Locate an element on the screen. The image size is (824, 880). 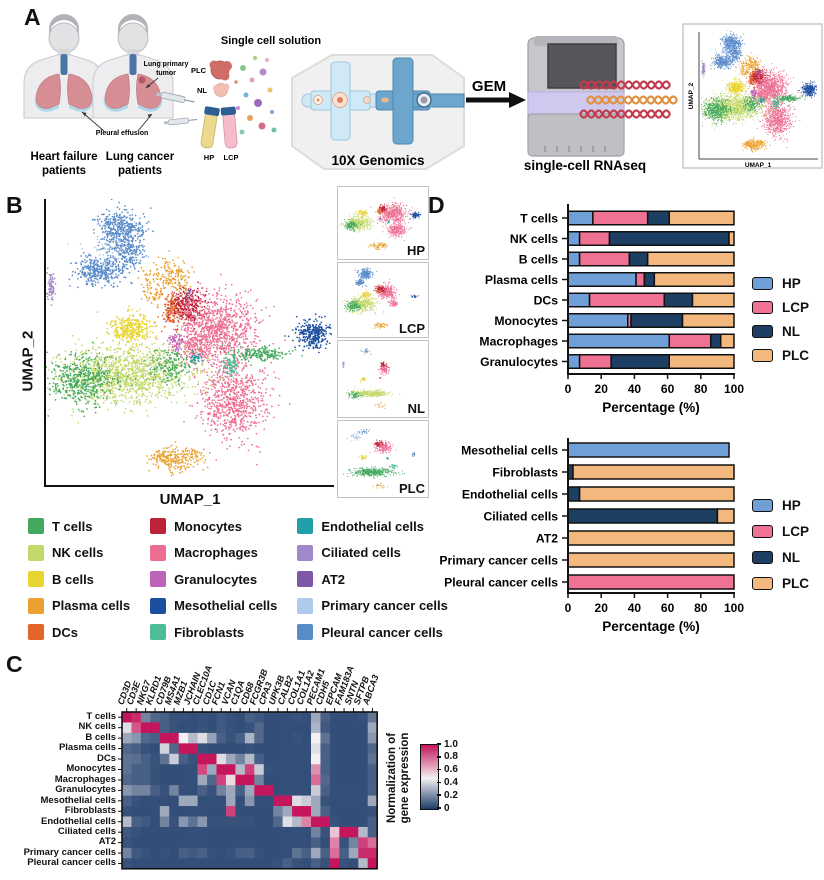
legend-item-monocytes: Monocytes is located at coordinates (213, 526).